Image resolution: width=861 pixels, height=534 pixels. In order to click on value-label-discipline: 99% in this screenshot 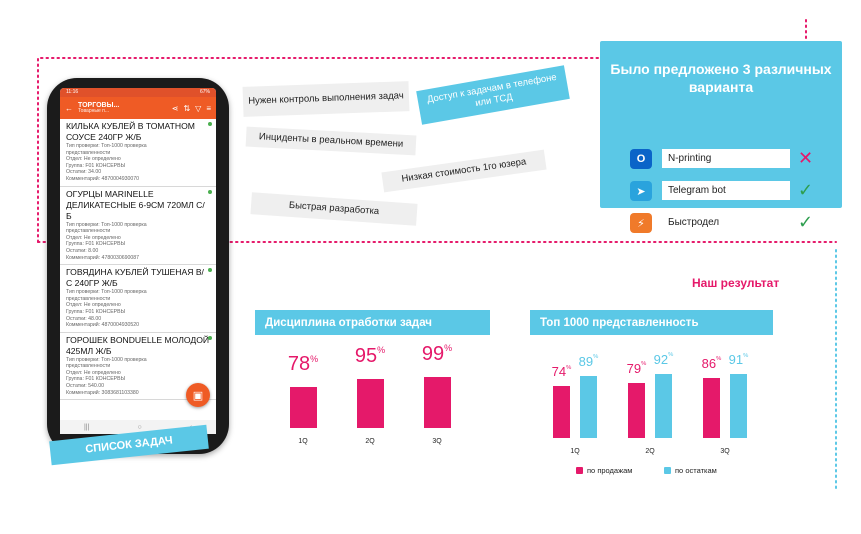, I will do `click(437, 353)`.